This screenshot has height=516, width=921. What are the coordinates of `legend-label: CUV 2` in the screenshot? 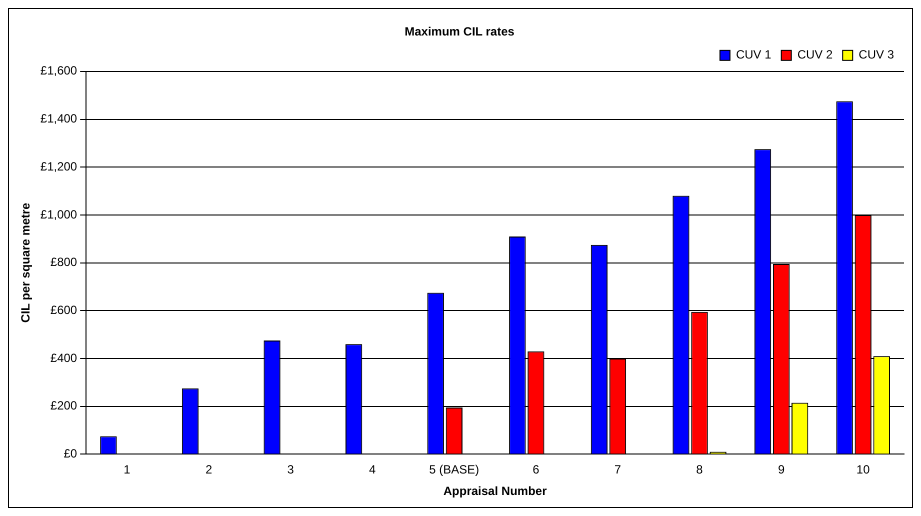 It's located at (815, 55).